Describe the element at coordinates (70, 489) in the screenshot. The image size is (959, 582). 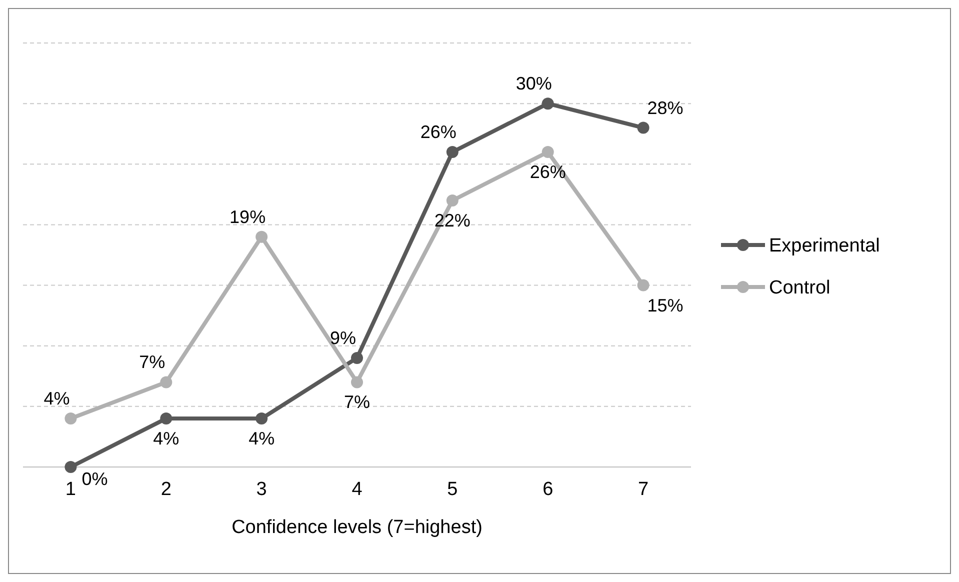
I see `x-tick-label: 1` at that location.